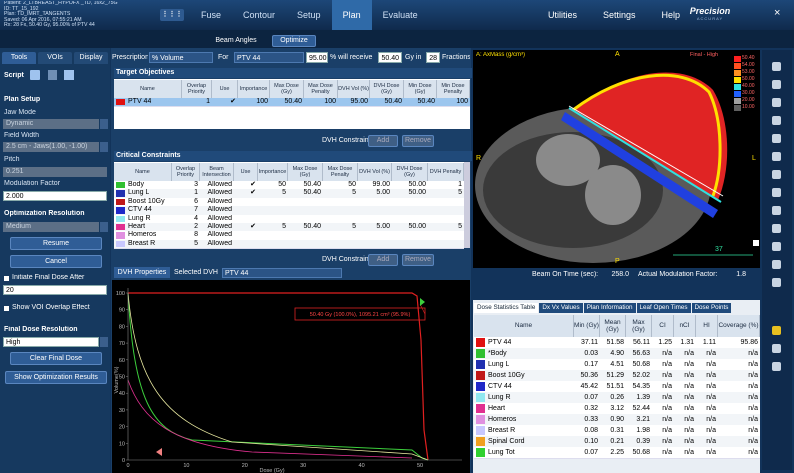 The image size is (794, 473). I want to click on open-icon, so click(52, 75).